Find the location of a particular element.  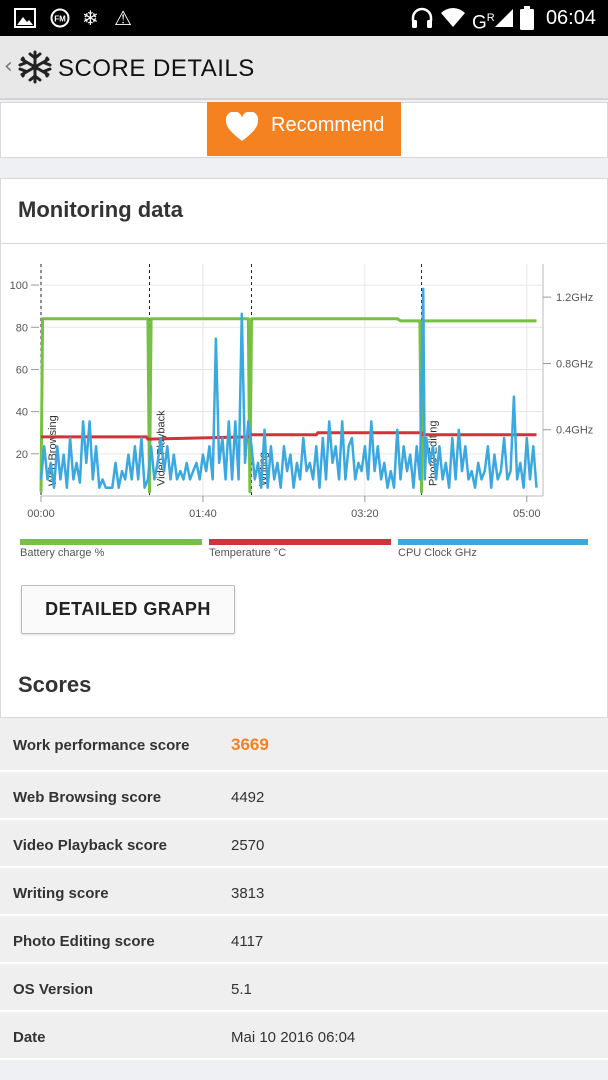

legend-swatch-temperature is located at coordinates (300, 542).